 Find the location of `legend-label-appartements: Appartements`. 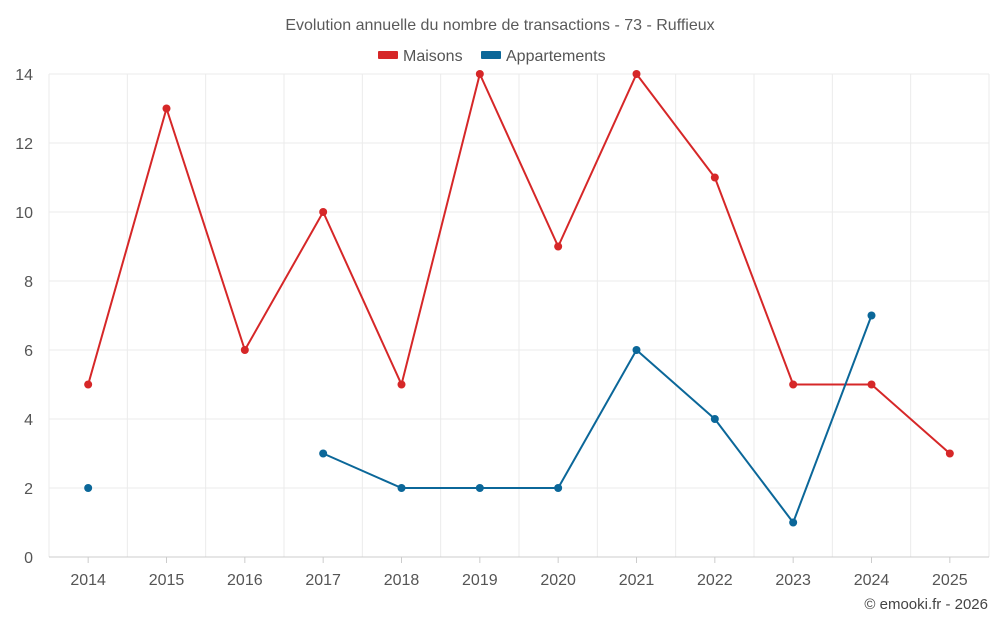

legend-label-appartements: Appartements is located at coordinates (556, 56).